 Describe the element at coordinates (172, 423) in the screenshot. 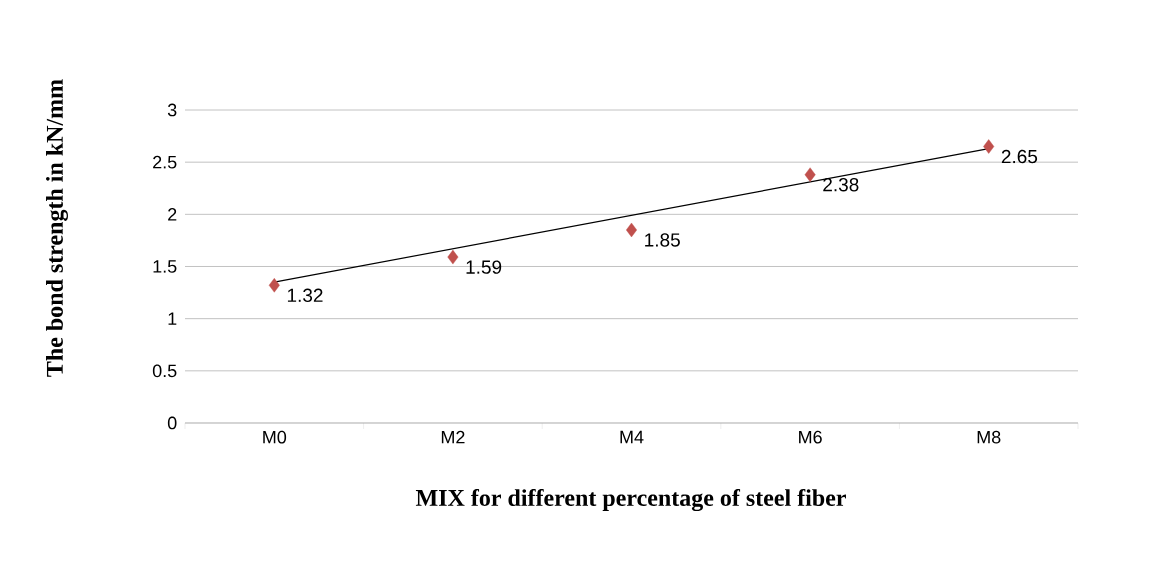

I see `y-tick-label: 0` at that location.